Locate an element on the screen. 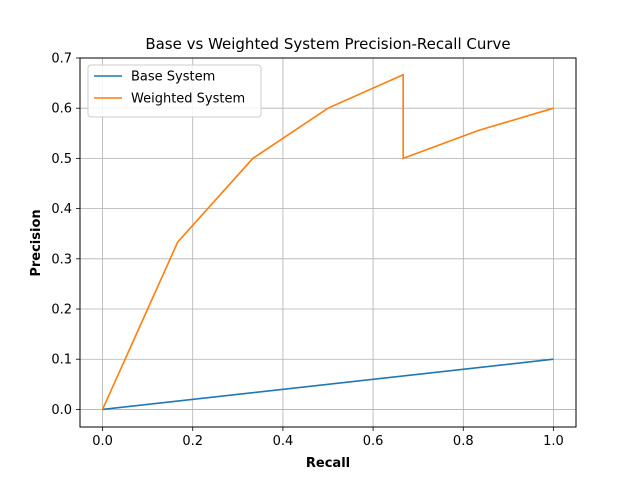  y-tick-label: 0.3 is located at coordinates (61, 259).